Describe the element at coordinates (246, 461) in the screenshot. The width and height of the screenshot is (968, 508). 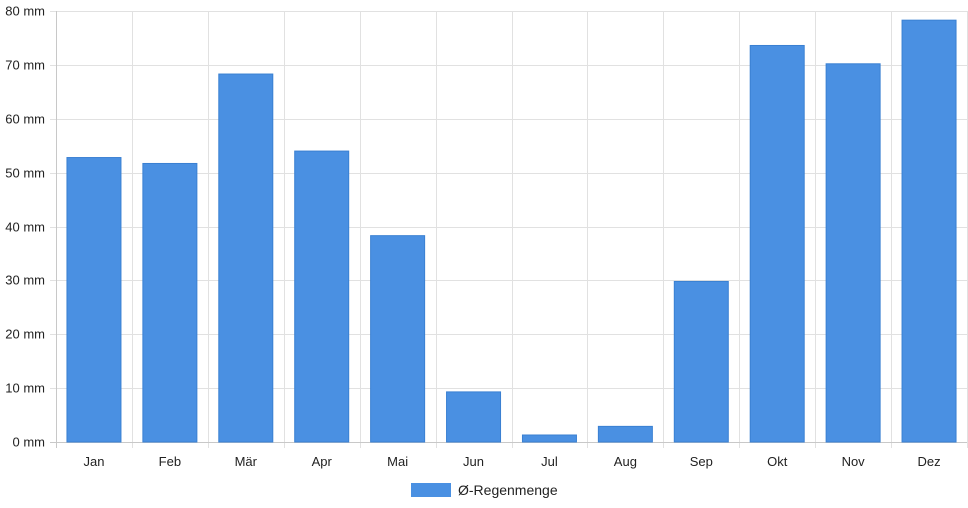
I see `x-tick-label: Mär` at that location.